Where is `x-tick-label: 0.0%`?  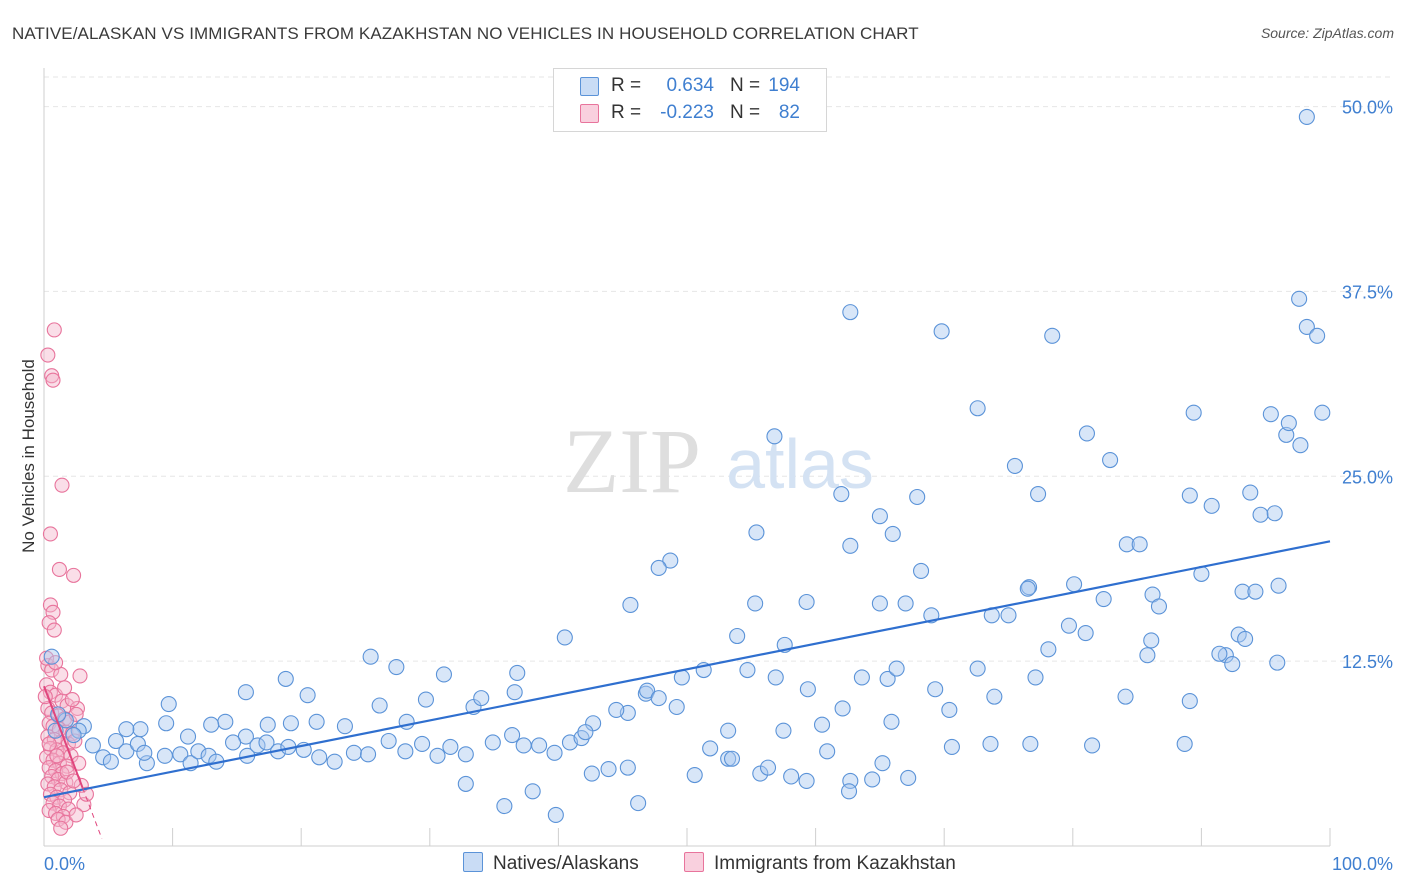 x-tick-label: 0.0% is located at coordinates (64, 864).